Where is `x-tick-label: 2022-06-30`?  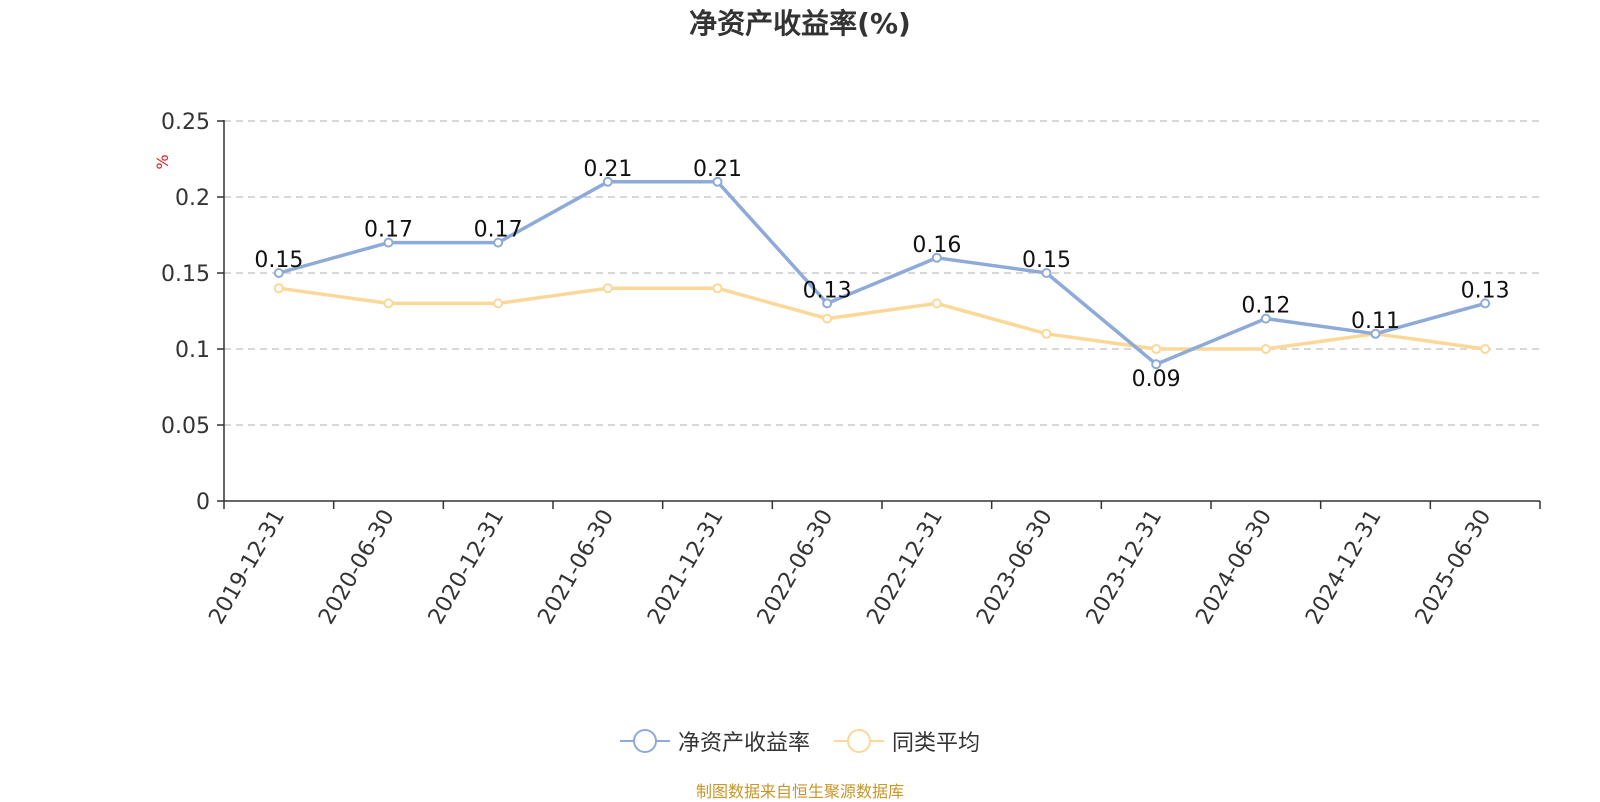 x-tick-label: 2022-06-30 is located at coordinates (796, 567).